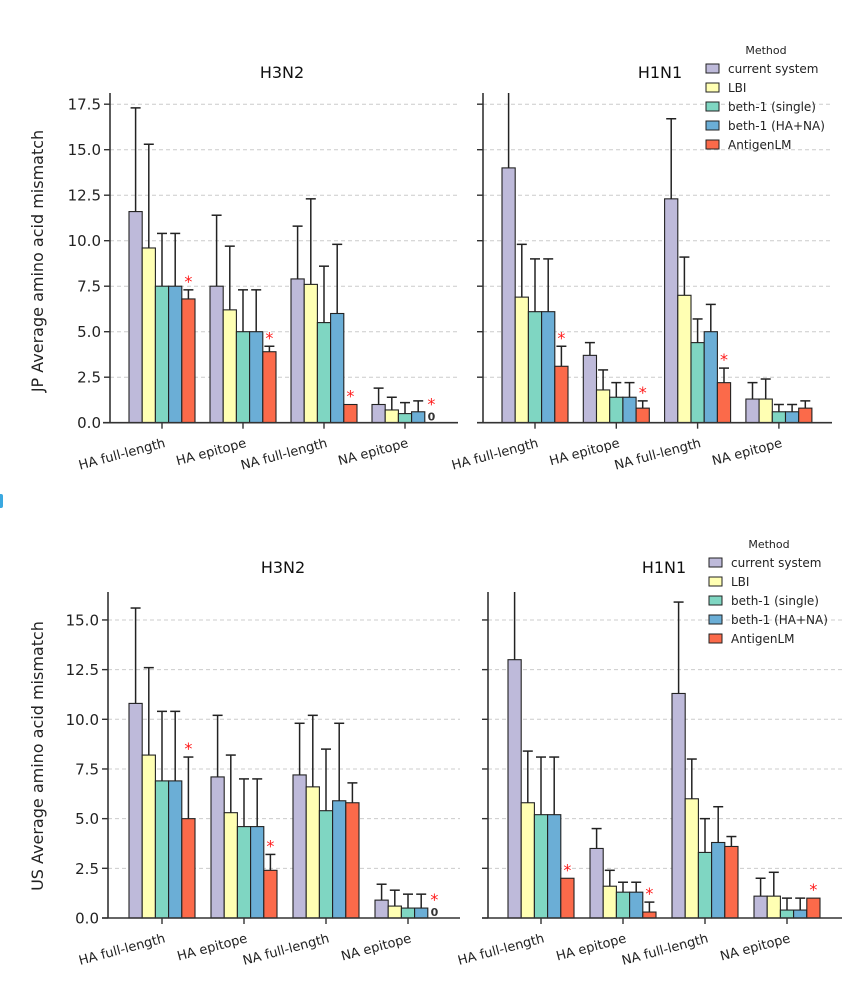  What do you see at coordinates (89, 423) in the screenshot?
I see `y-tick-label: 0.0` at bounding box center [89, 423].